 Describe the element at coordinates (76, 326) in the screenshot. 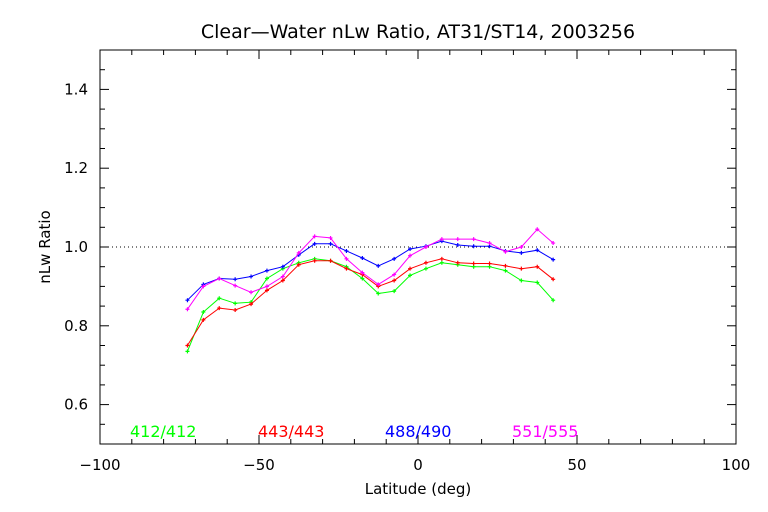

I see `y-tick-label: 0.8` at that location.